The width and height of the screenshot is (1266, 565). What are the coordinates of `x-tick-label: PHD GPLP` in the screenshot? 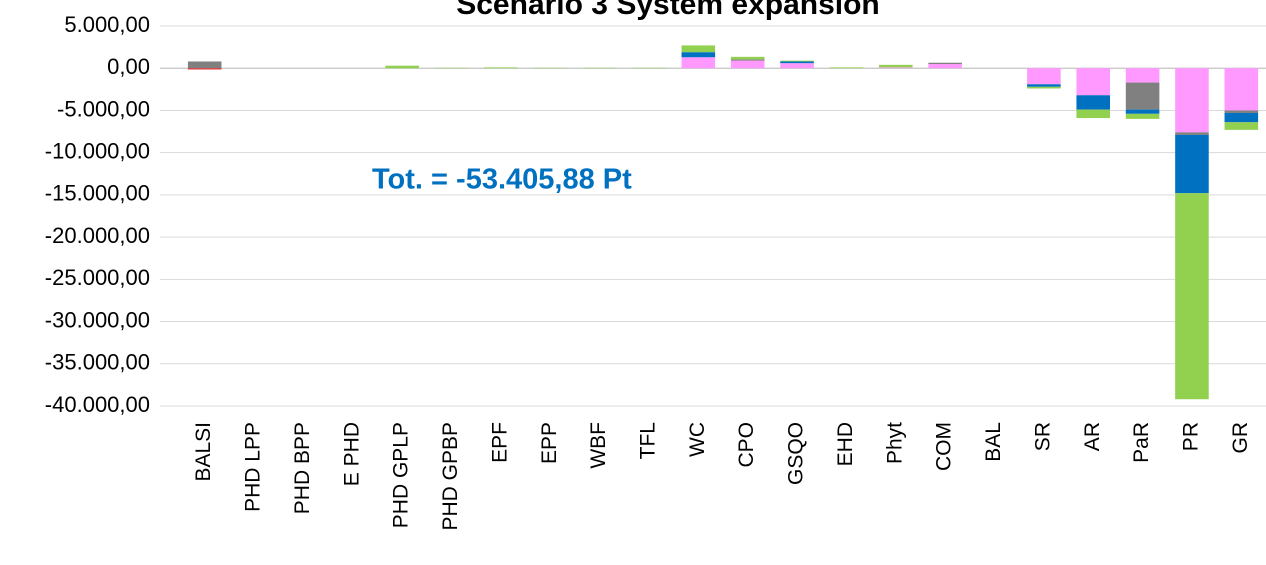 It's located at (401, 475).